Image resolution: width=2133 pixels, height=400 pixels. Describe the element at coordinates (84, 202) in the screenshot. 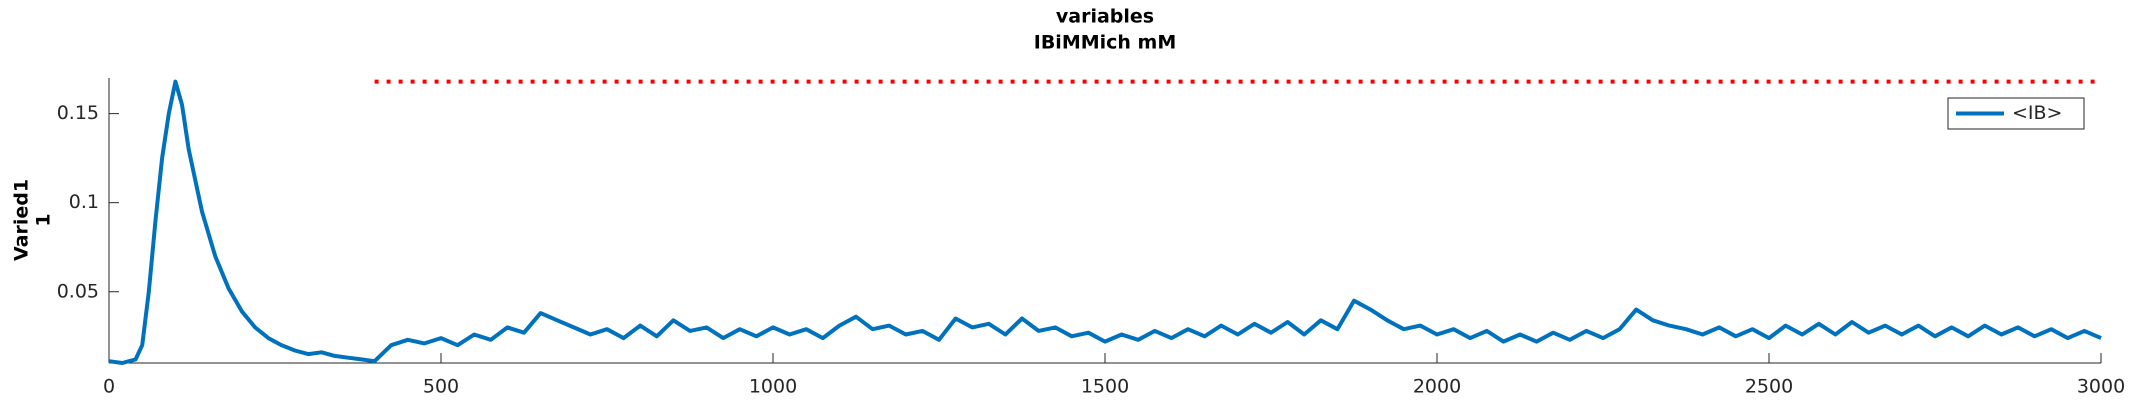

I see `y-tick-label: 0.1` at that location.